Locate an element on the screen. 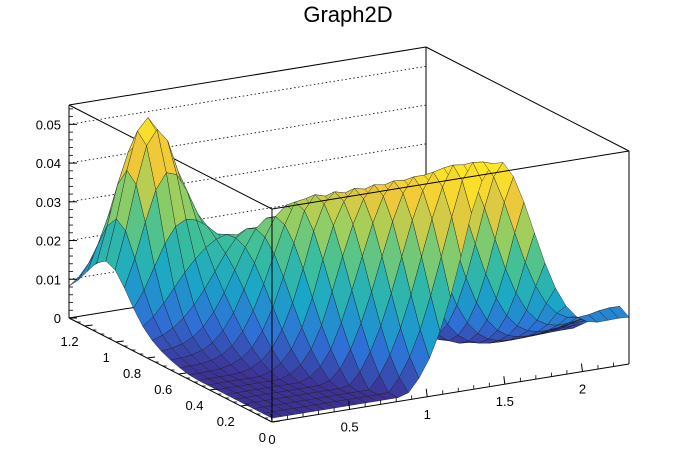 The width and height of the screenshot is (696, 472). y-tick-label: 0 is located at coordinates (262, 437).